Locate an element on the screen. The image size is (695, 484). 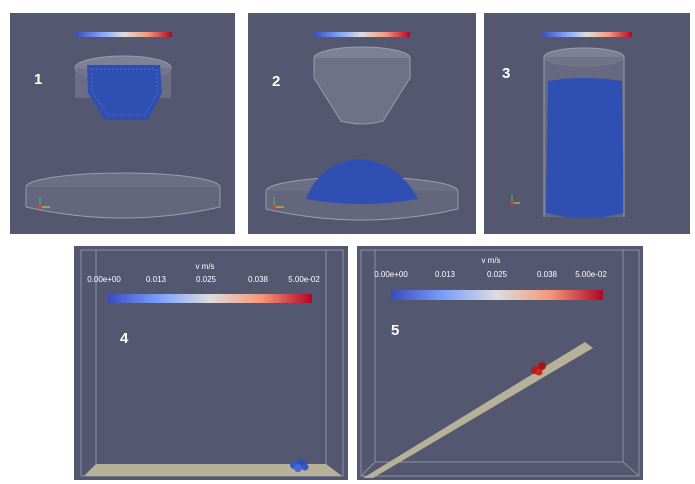
floor-plate is located at coordinates (213, 470).